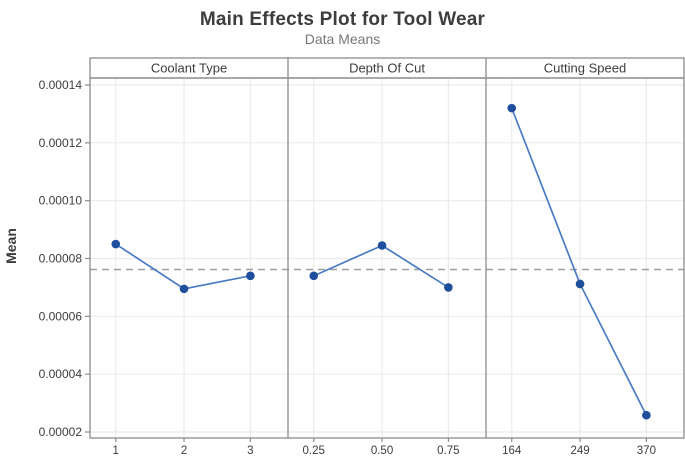 The width and height of the screenshot is (685, 460). What do you see at coordinates (11, 246) in the screenshot?
I see `y-axis-title: Mean` at bounding box center [11, 246].